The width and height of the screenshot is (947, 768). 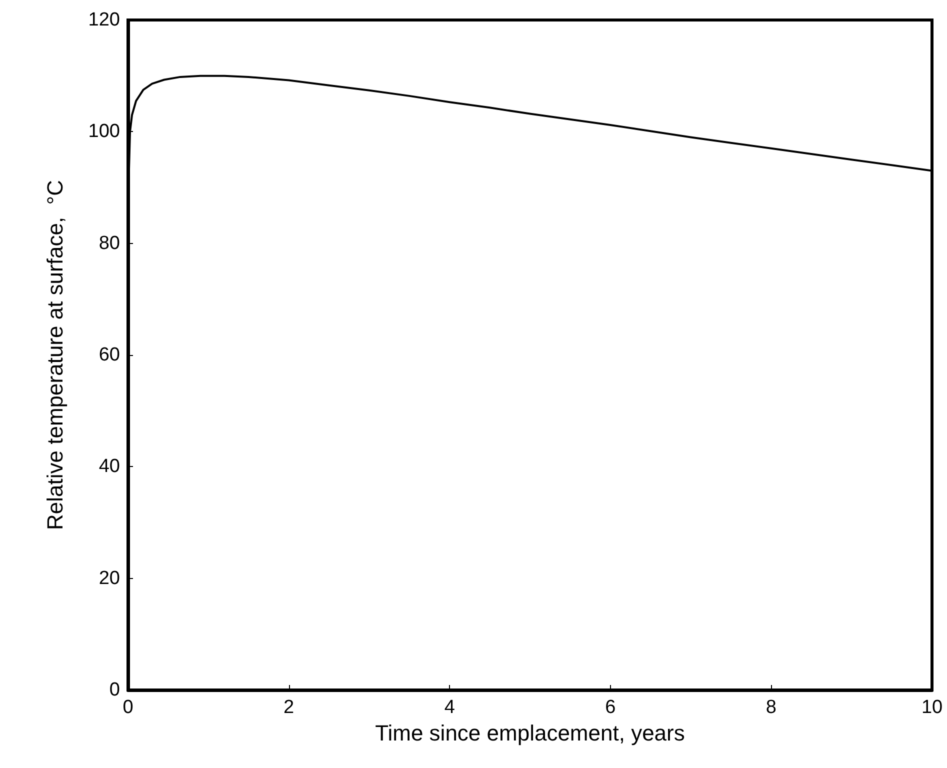 I want to click on y-tick-label: 120, so click(x=104, y=20).